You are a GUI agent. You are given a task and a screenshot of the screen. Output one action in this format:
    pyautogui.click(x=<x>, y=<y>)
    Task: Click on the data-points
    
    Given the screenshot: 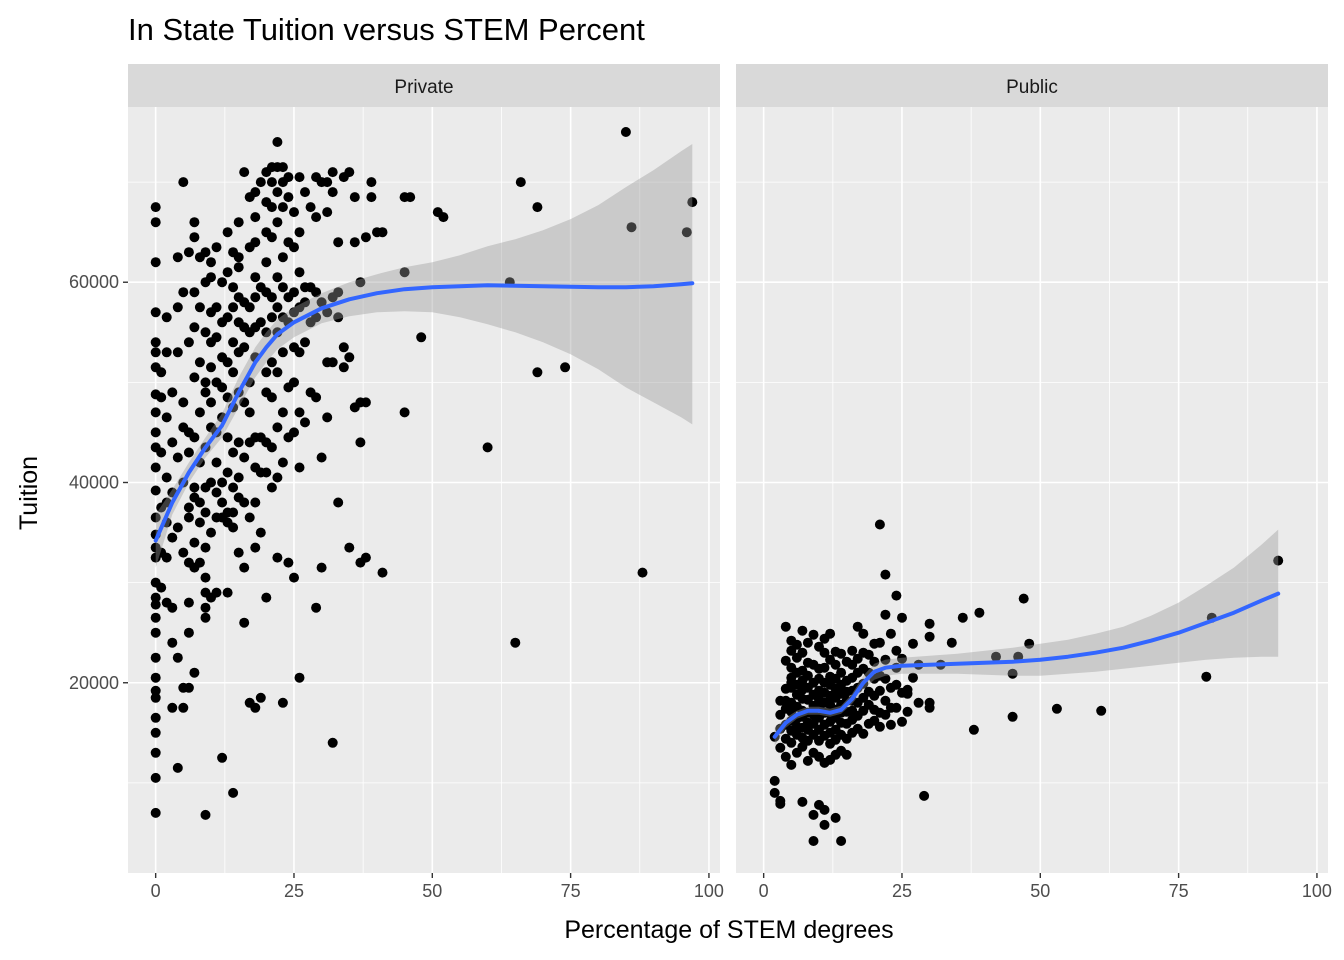 What is the action you would take?
    pyautogui.click(x=1026, y=682)
    